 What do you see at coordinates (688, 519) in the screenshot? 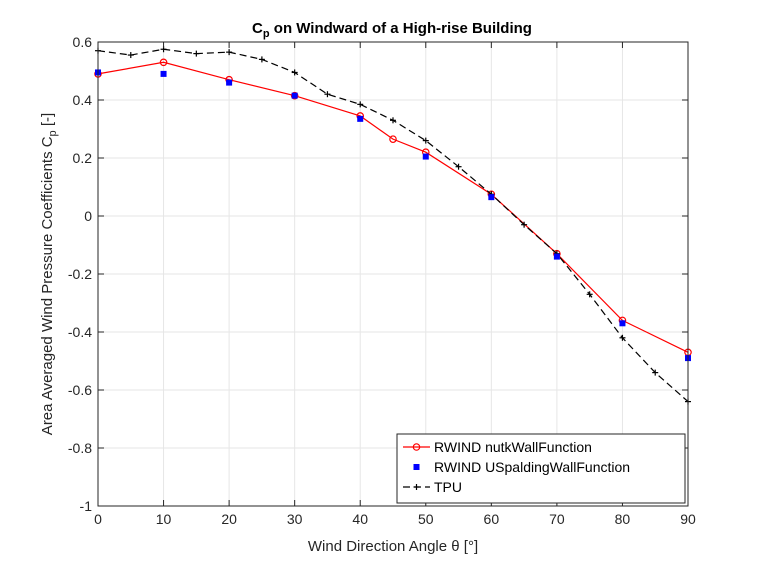
I see `x-tick-label: 90` at bounding box center [688, 519].